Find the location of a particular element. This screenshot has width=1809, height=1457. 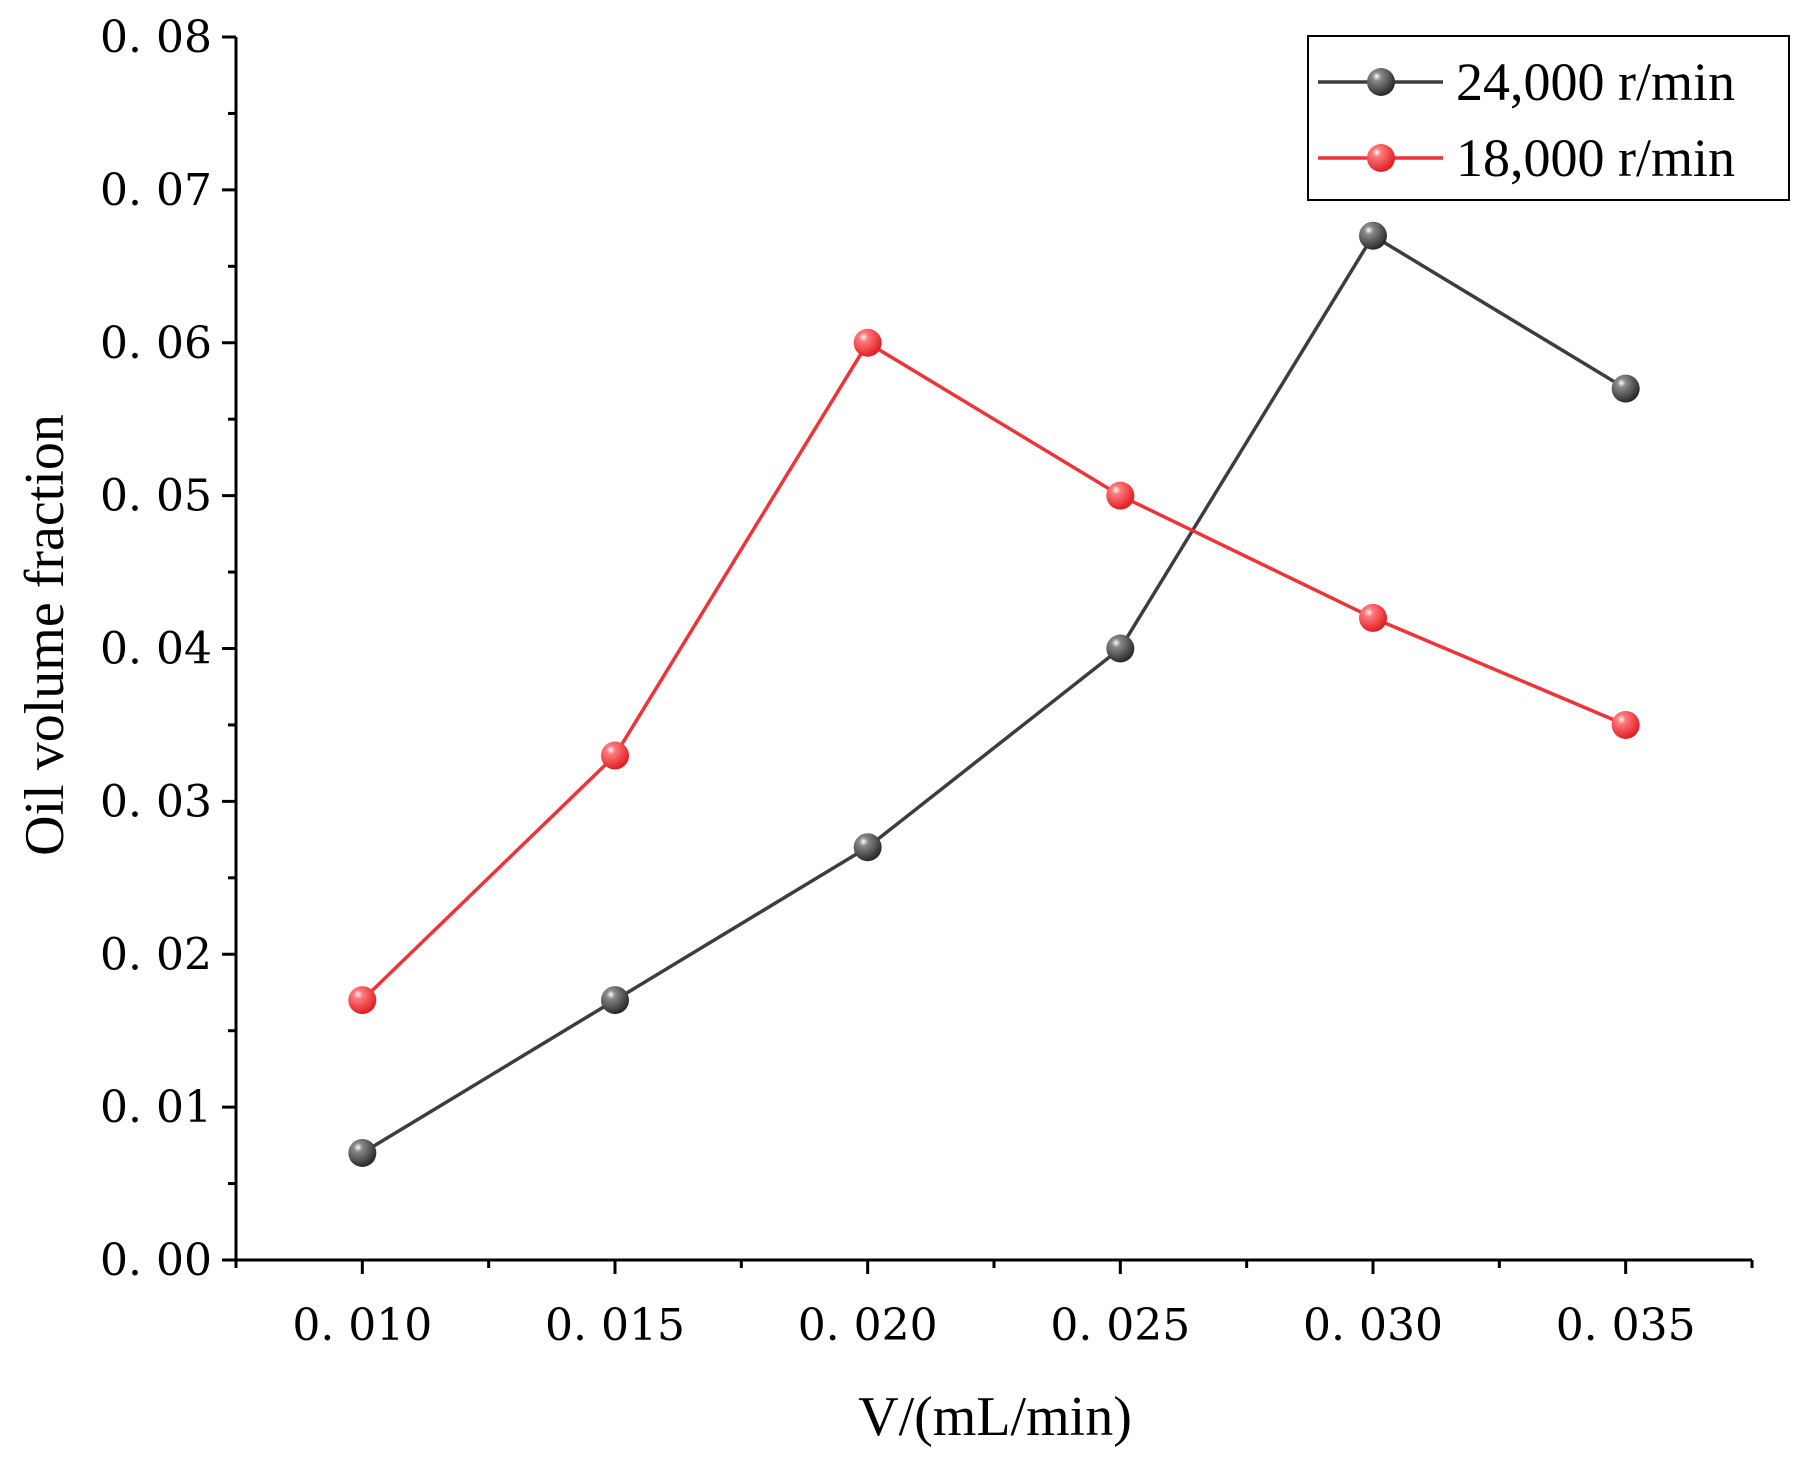

x-tick-label: 0. 020 is located at coordinates (868, 1325).